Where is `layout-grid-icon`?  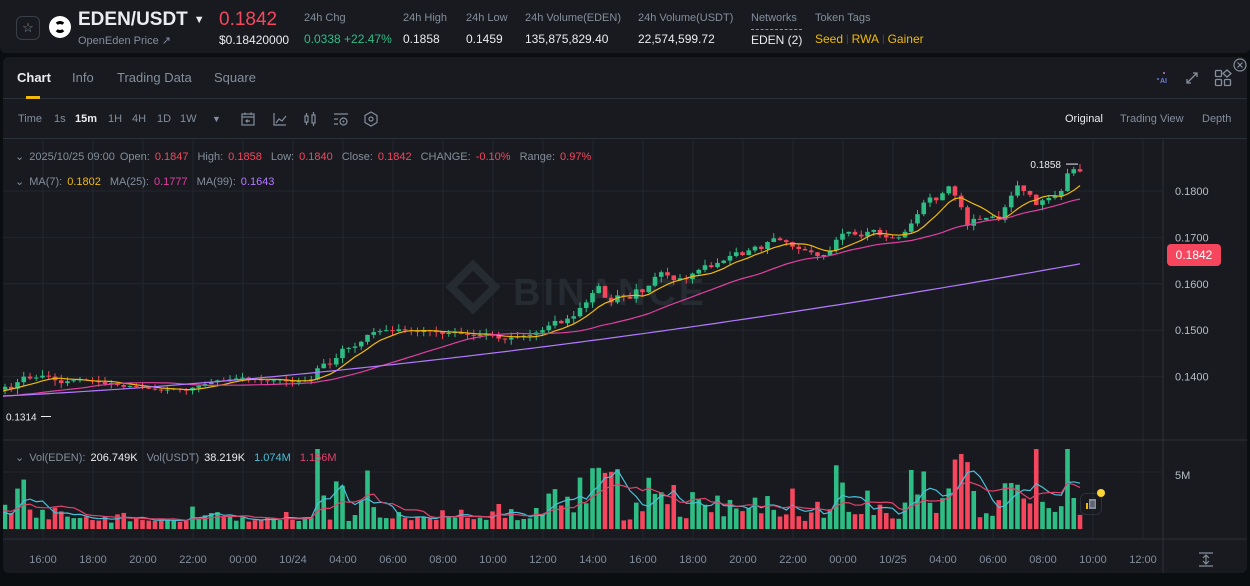 layout-grid-icon is located at coordinates (1223, 78).